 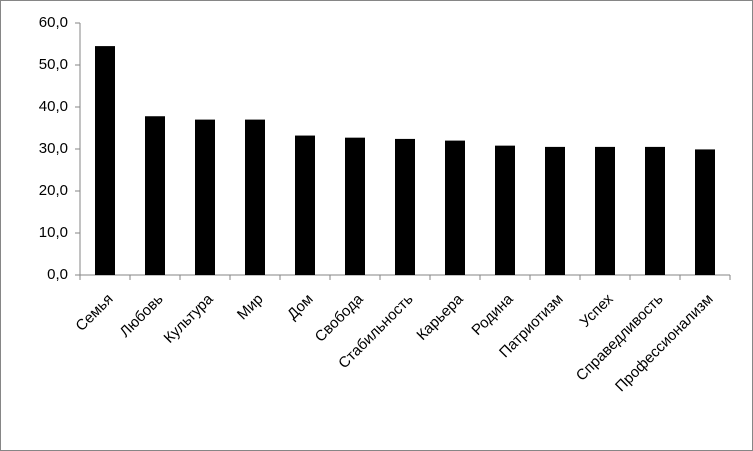 What do you see at coordinates (53, 106) in the screenshot?
I see `y-tick-label: 40,0` at bounding box center [53, 106].